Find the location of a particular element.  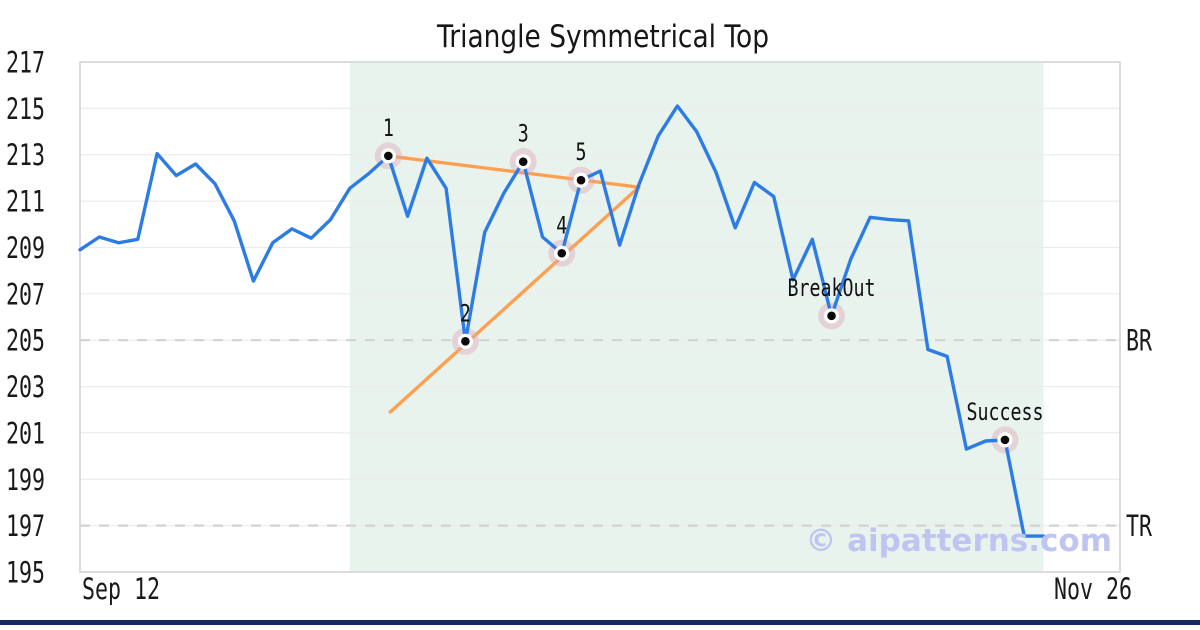

x-tick-label-sep-12: Sep 12 is located at coordinates (121, 589).